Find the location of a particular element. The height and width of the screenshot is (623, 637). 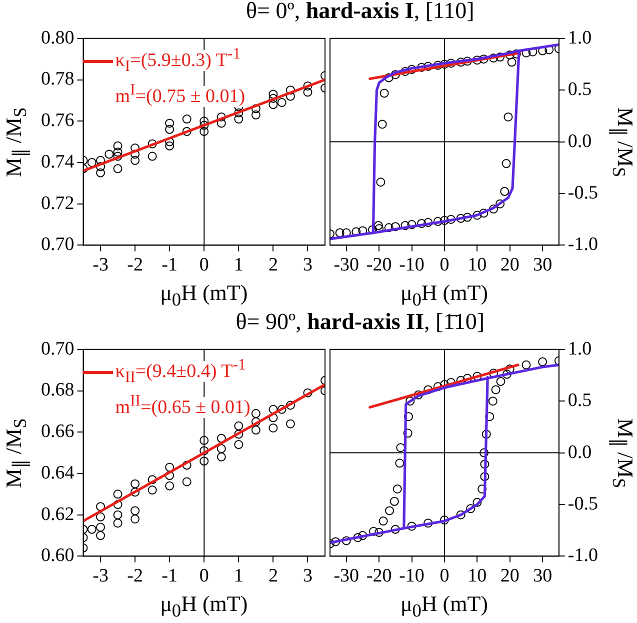

y-tick-label: 0.72 is located at coordinates (57, 203).